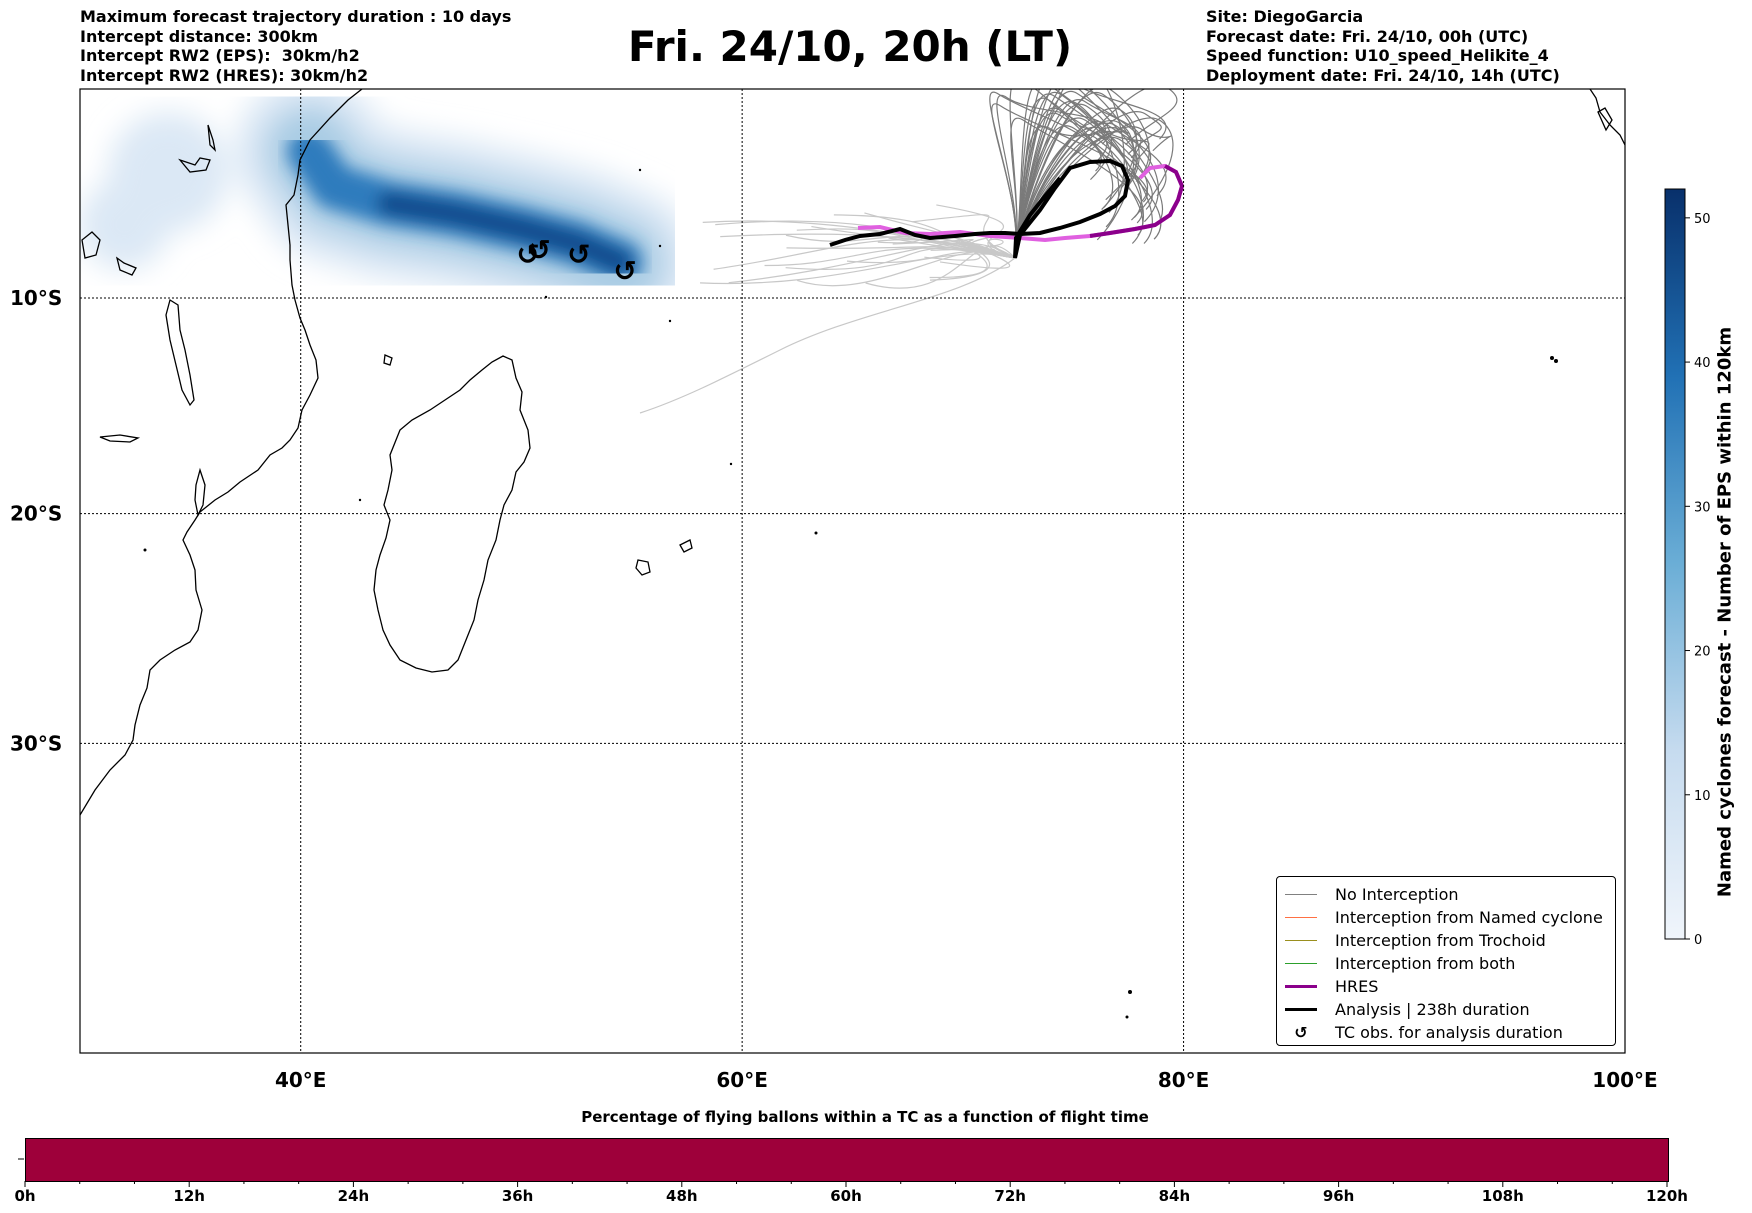  Describe the element at coordinates (1425, 963) in the screenshot. I see `legend-label: Interception from both` at that location.